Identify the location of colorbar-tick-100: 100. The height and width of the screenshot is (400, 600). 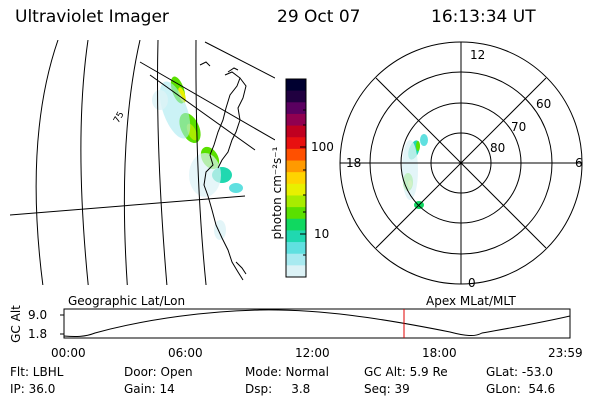
(322, 147).